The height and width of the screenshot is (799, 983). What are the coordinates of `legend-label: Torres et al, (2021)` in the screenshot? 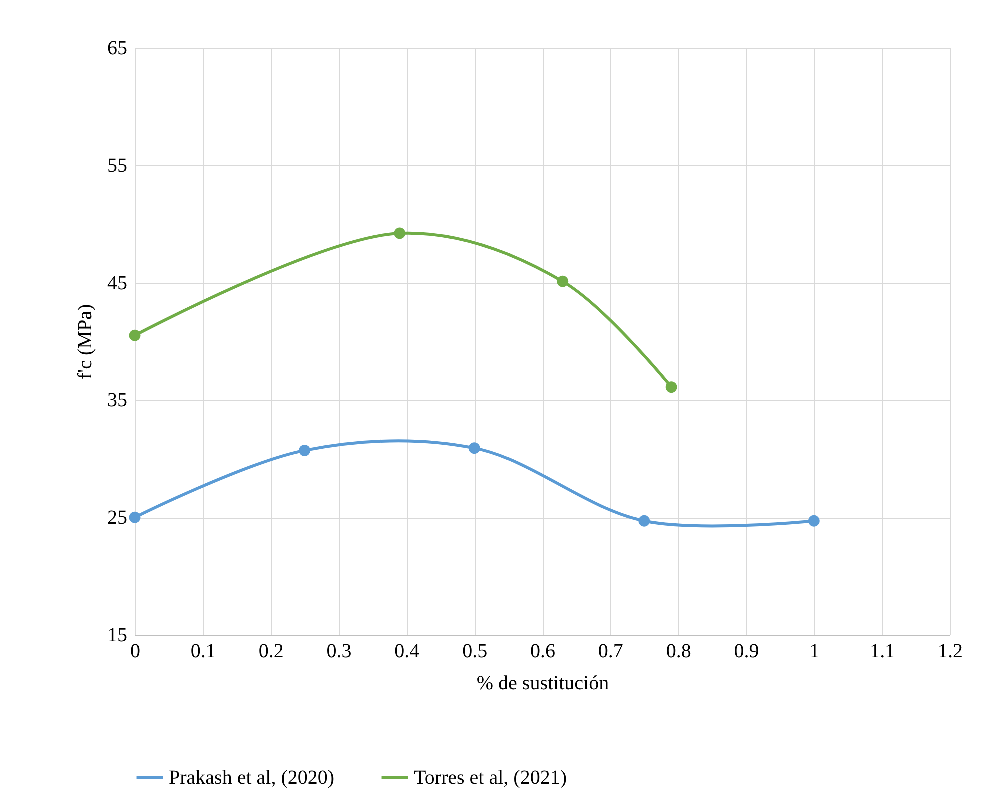 It's located at (490, 778).